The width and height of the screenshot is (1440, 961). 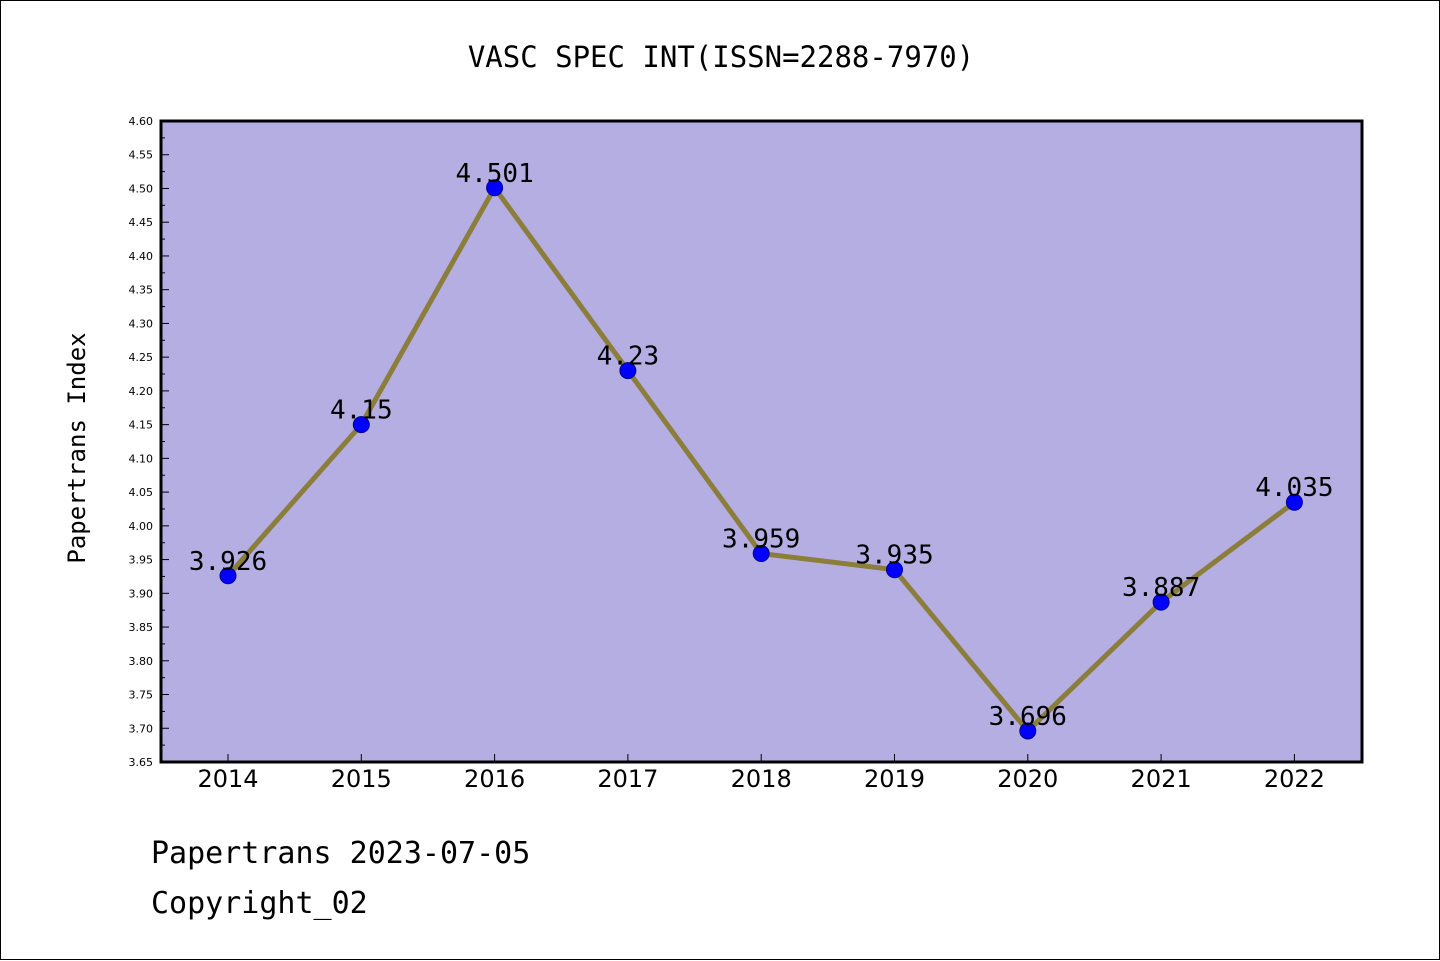 I want to click on y-tick-label: 3.75, so click(x=141, y=695).